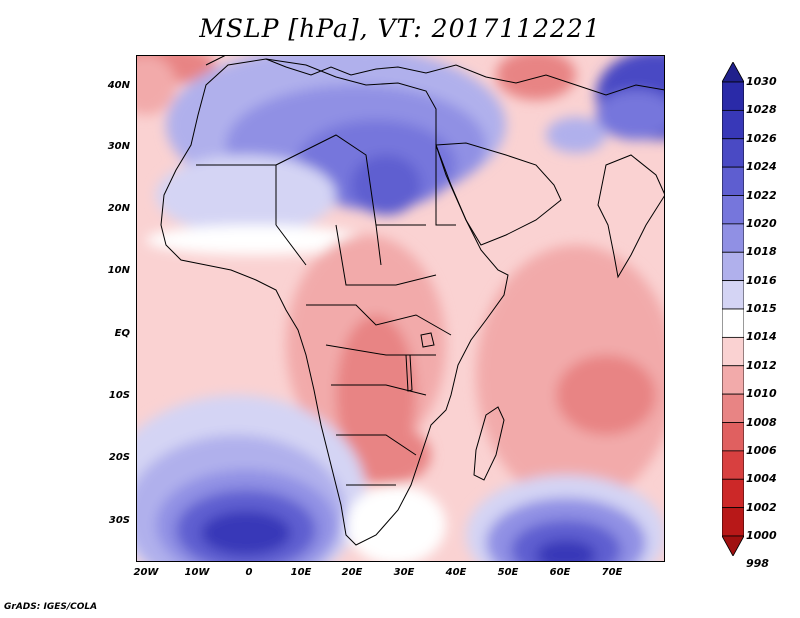 This screenshot has height=618, width=800. Describe the element at coordinates (118, 208) in the screenshot. I see `lat-label: 20N` at that location.